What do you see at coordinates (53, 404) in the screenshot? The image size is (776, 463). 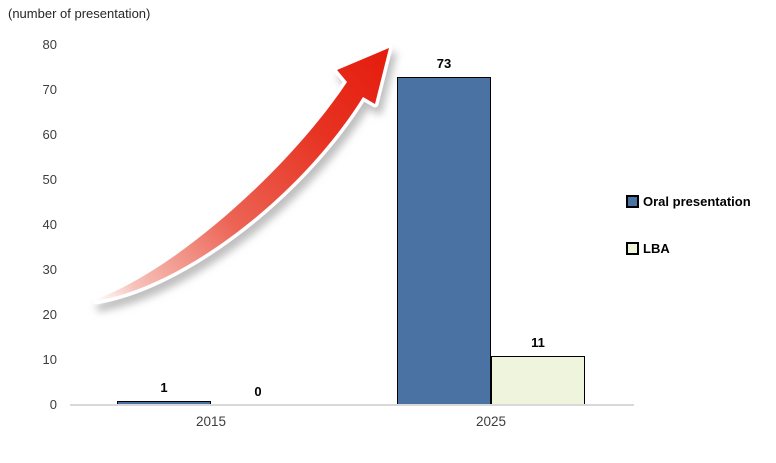 I see `y-axis-tick-0: 0` at bounding box center [53, 404].